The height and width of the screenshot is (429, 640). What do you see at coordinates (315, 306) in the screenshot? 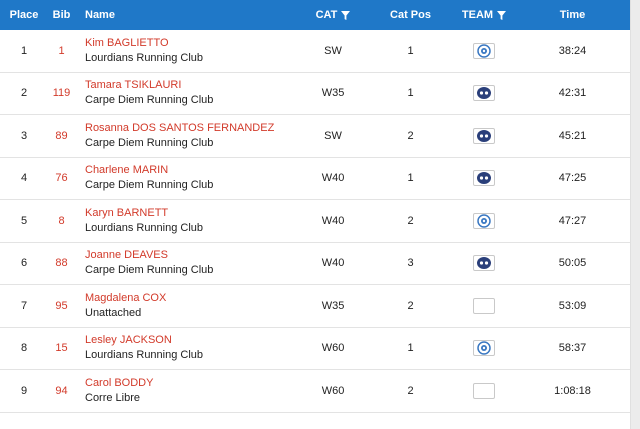
I see `table-row: 7 95 Magdalena COX Unattached W35 2 53:09` at bounding box center [315, 306].